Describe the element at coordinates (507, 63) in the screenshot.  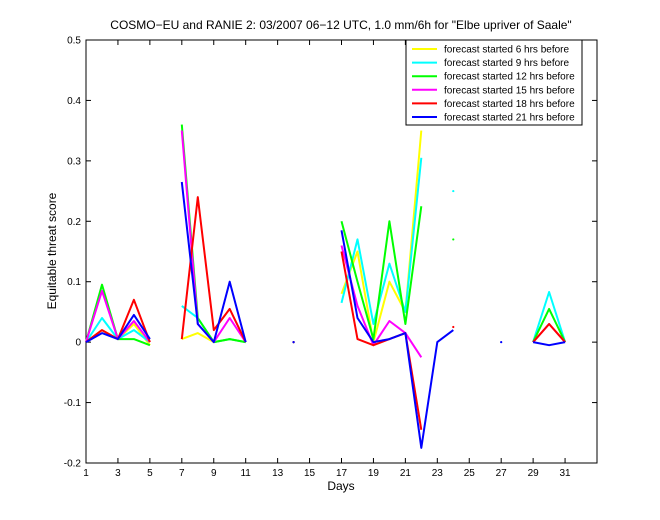
I see `legend-label: forecast started 9 hrs before` at that location.